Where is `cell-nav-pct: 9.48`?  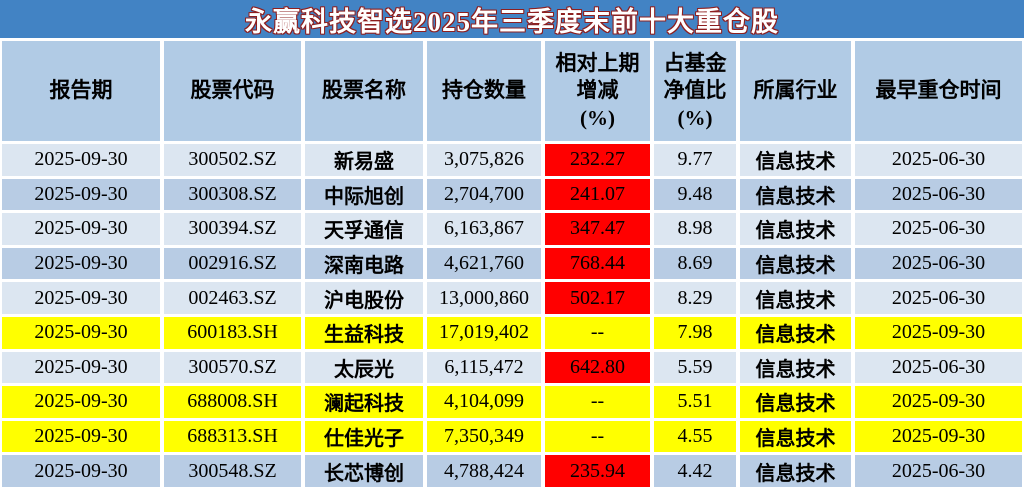 cell-nav-pct: 9.48 is located at coordinates (695, 194).